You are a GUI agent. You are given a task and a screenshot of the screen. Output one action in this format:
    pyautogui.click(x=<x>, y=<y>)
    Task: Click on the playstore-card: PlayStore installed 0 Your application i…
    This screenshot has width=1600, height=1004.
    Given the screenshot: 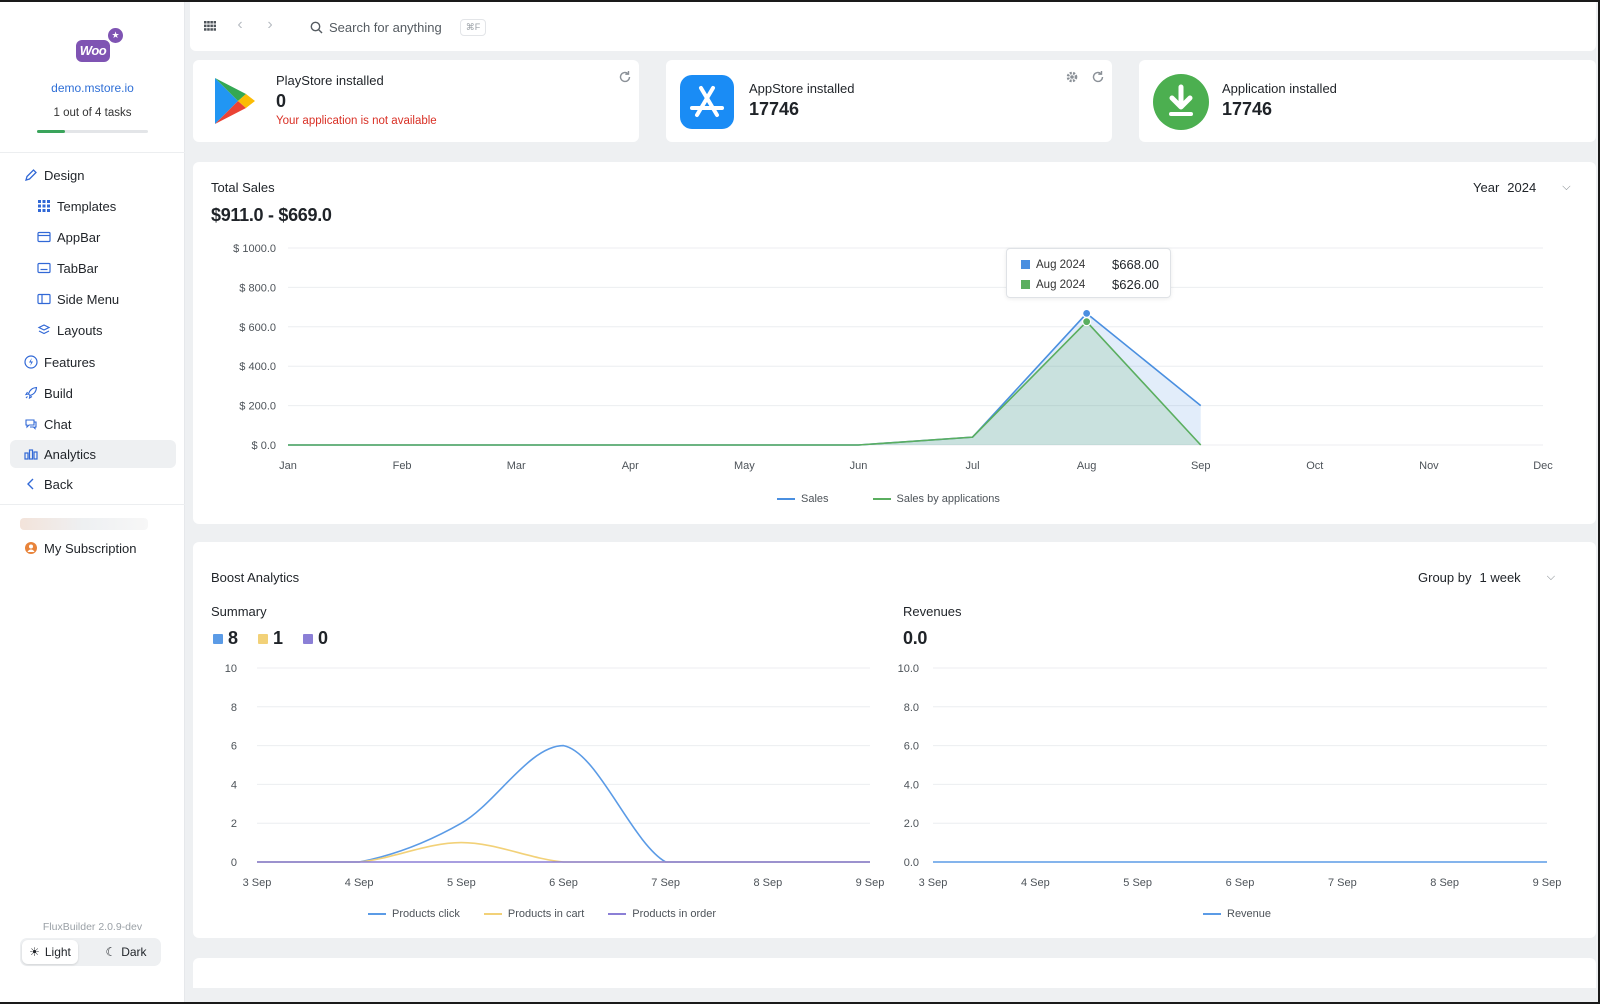 What is the action you would take?
    pyautogui.click(x=416, y=101)
    